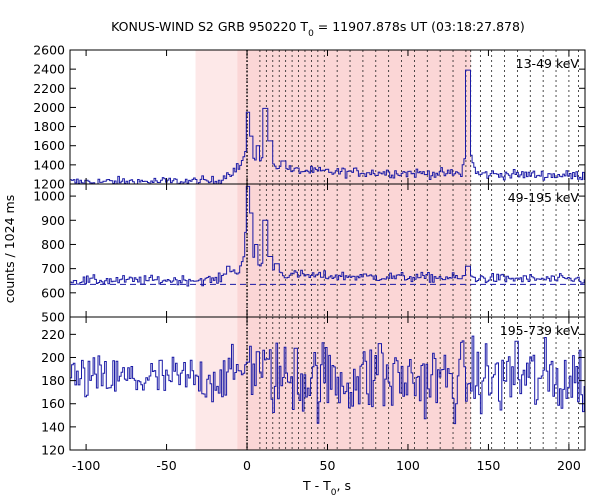 The width and height of the screenshot is (600, 500). I want to click on y-tick-label: 700, so click(53, 268).